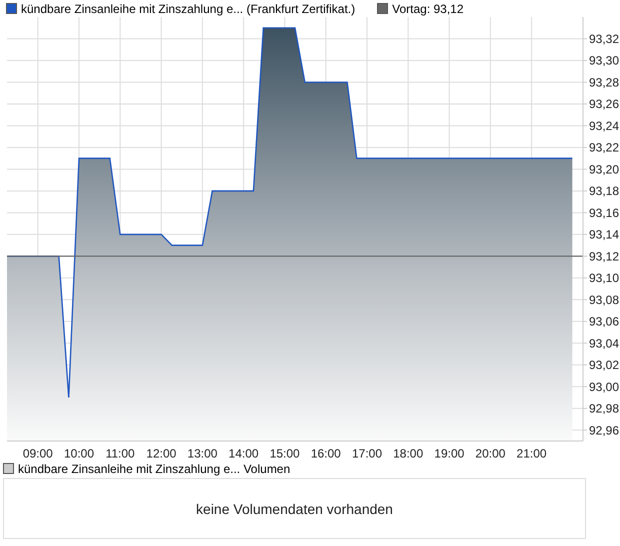  What do you see at coordinates (604, 256) in the screenshot?
I see `y-tick-label: 93,12` at bounding box center [604, 256].